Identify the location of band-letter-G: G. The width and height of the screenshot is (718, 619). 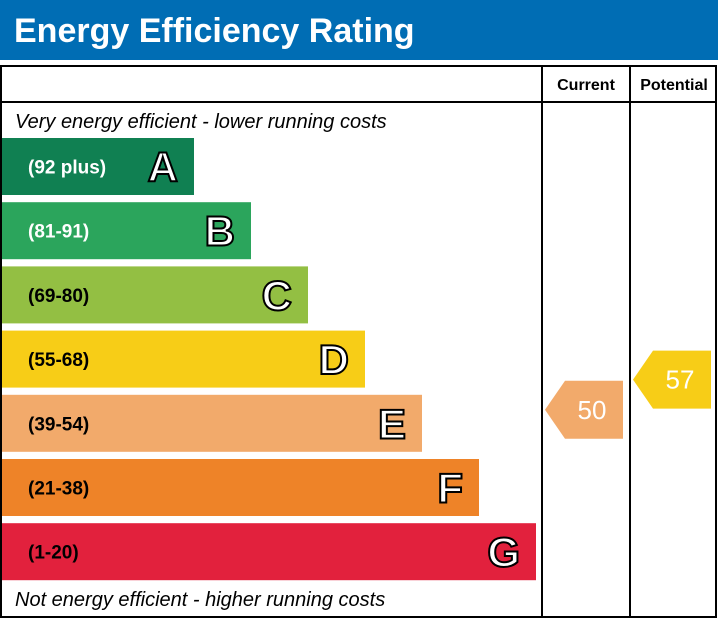
(503, 552).